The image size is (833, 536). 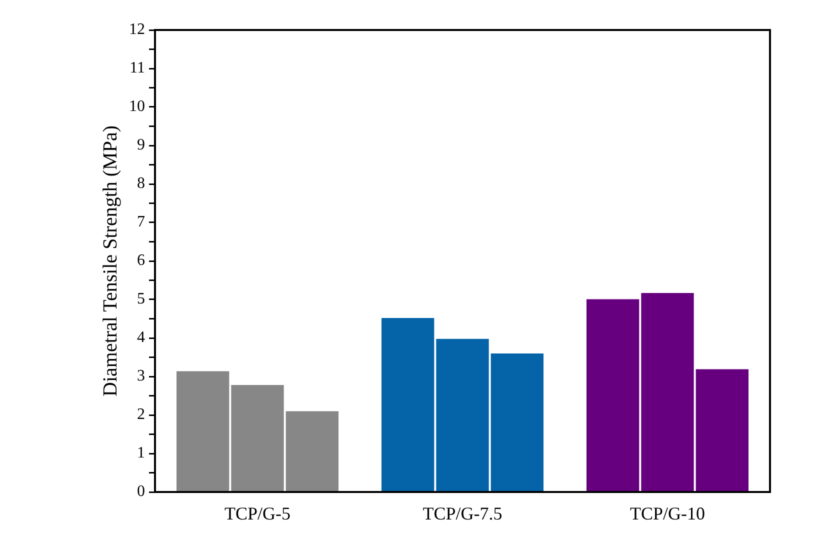 I want to click on y-tick-label: 8, so click(x=141, y=183).